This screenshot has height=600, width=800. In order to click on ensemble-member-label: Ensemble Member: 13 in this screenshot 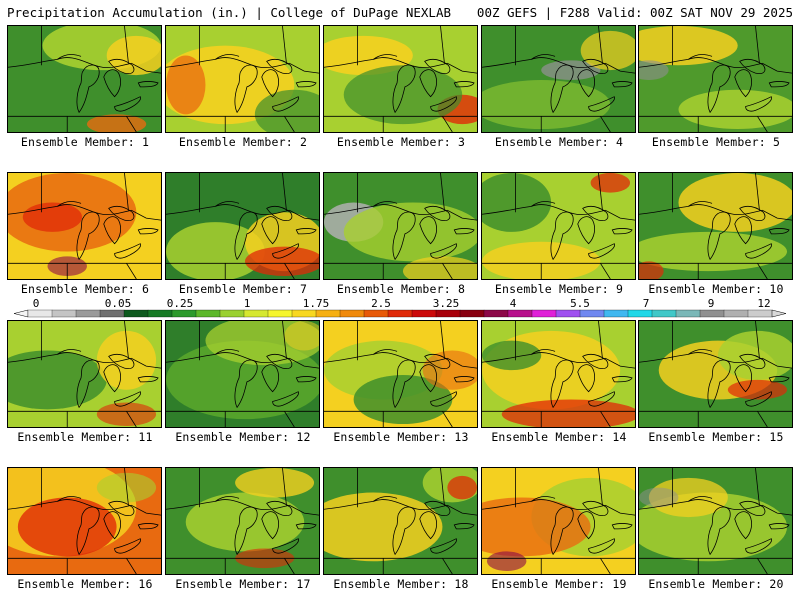, I will do `click(401, 437)`.